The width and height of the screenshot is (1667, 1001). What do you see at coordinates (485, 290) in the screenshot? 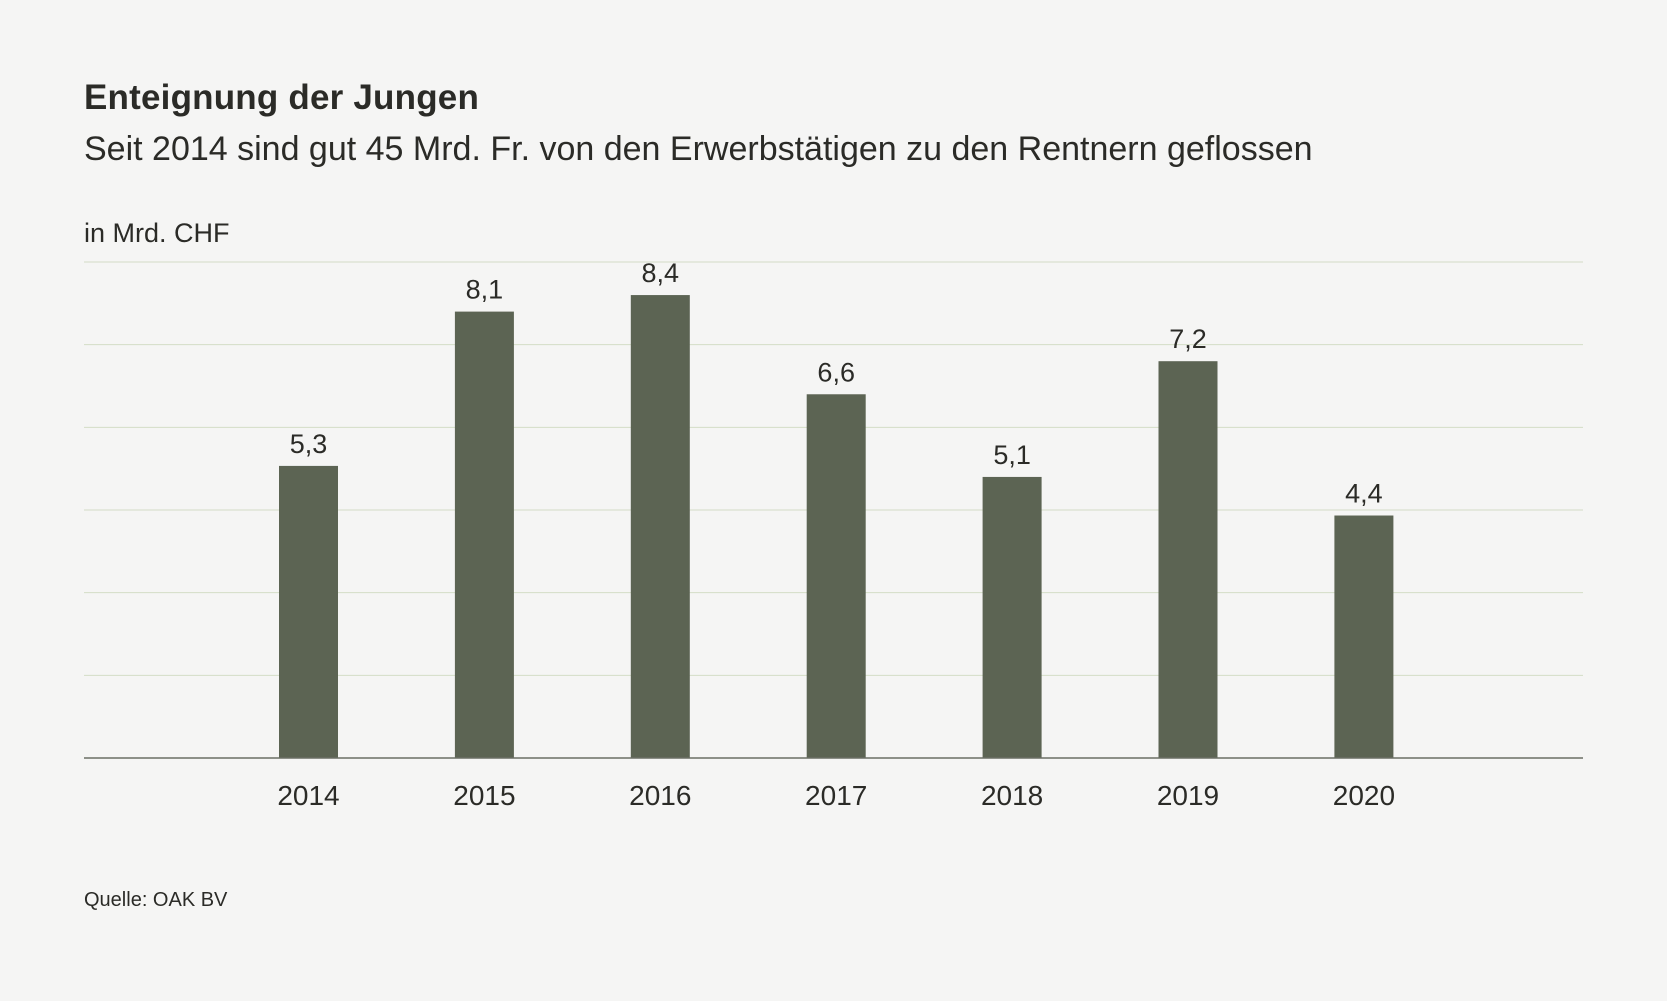
I see `value-label-2015: 8,1` at bounding box center [485, 290].